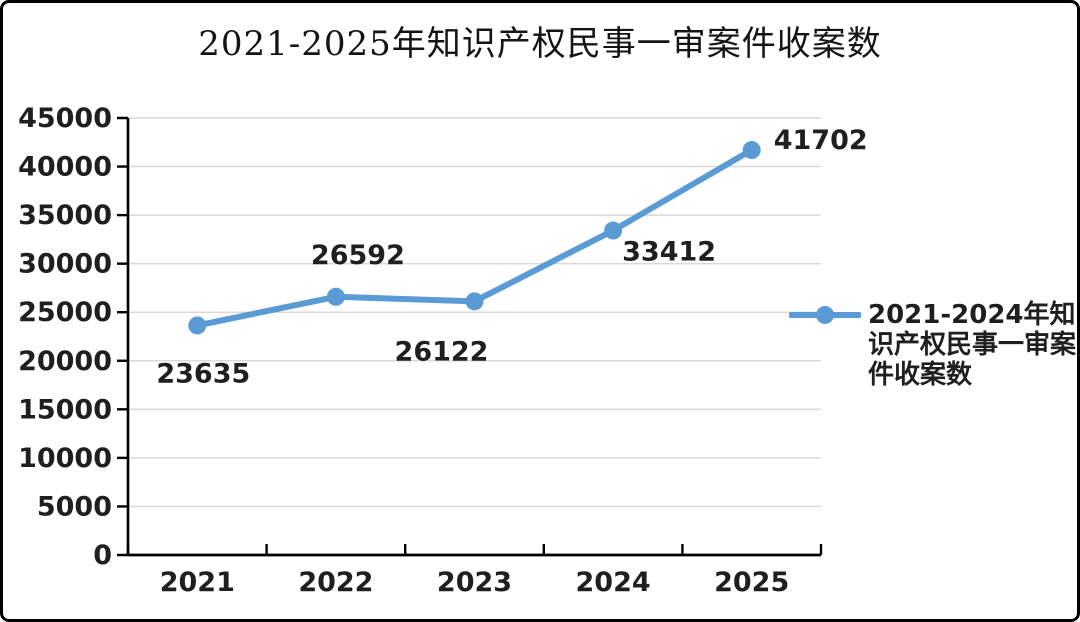 The width and height of the screenshot is (1080, 622). I want to click on legend-series-label: 2021-2024年知识产权民事一审案件收案数, so click(972, 345).